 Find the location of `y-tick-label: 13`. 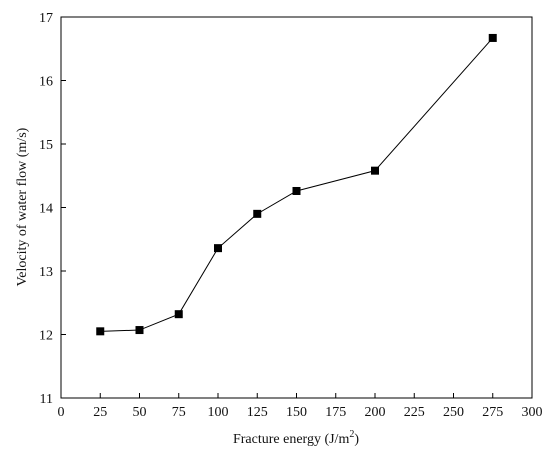

y-tick-label: 13 is located at coordinates (46, 272).